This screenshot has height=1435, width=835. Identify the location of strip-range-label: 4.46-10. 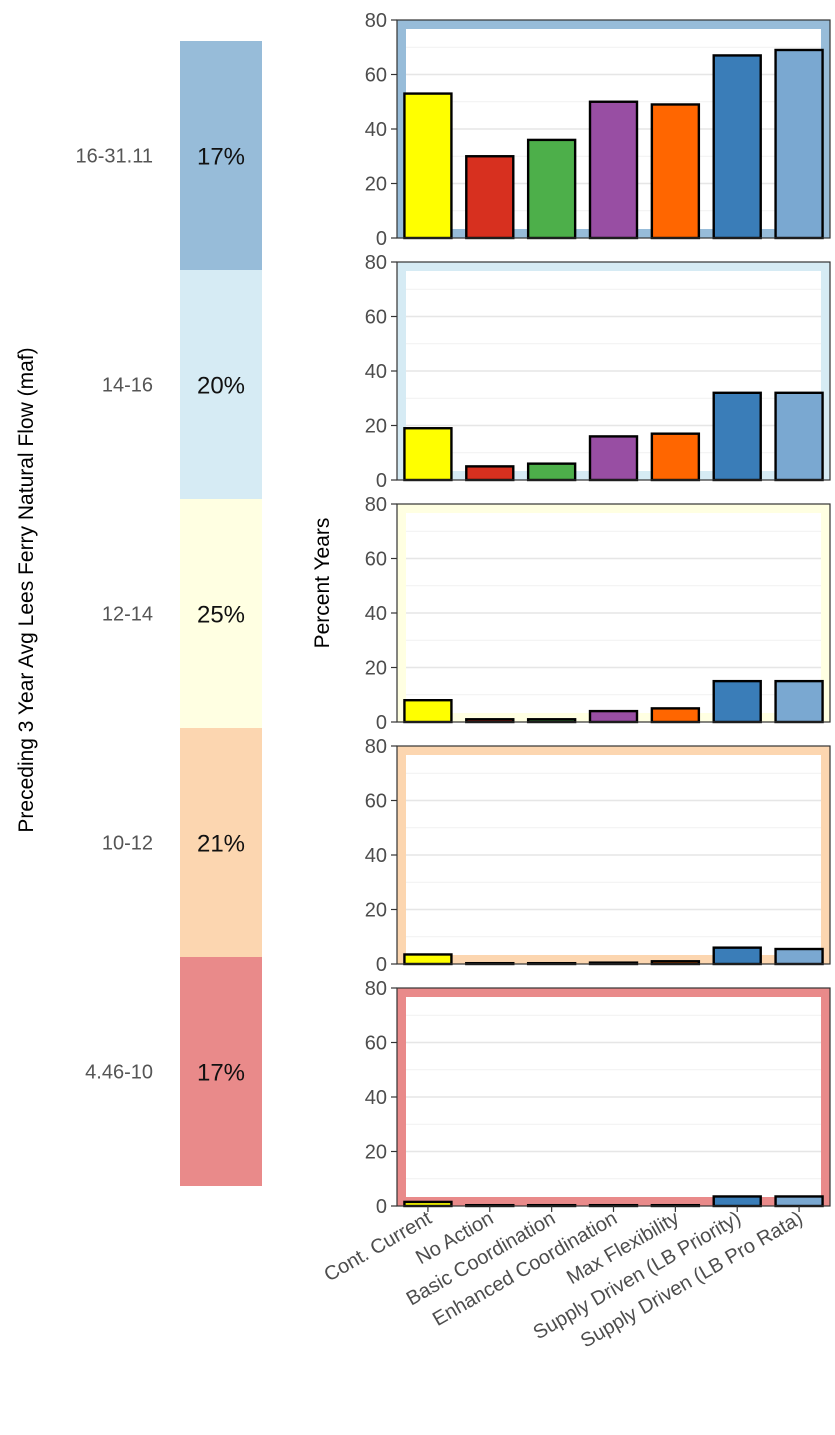
(119, 1073).